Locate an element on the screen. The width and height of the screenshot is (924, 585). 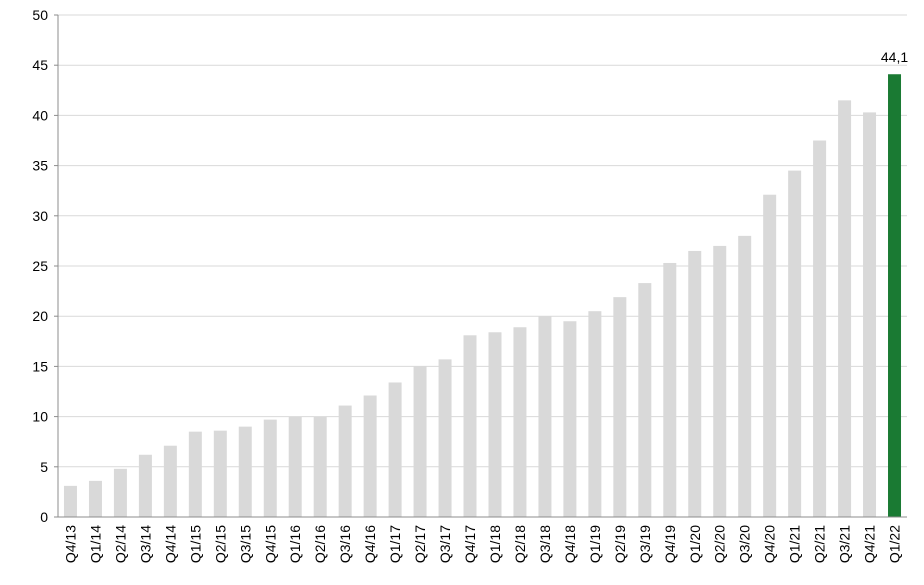
x-tick-label: Q3/21 is located at coordinates (845, 544).